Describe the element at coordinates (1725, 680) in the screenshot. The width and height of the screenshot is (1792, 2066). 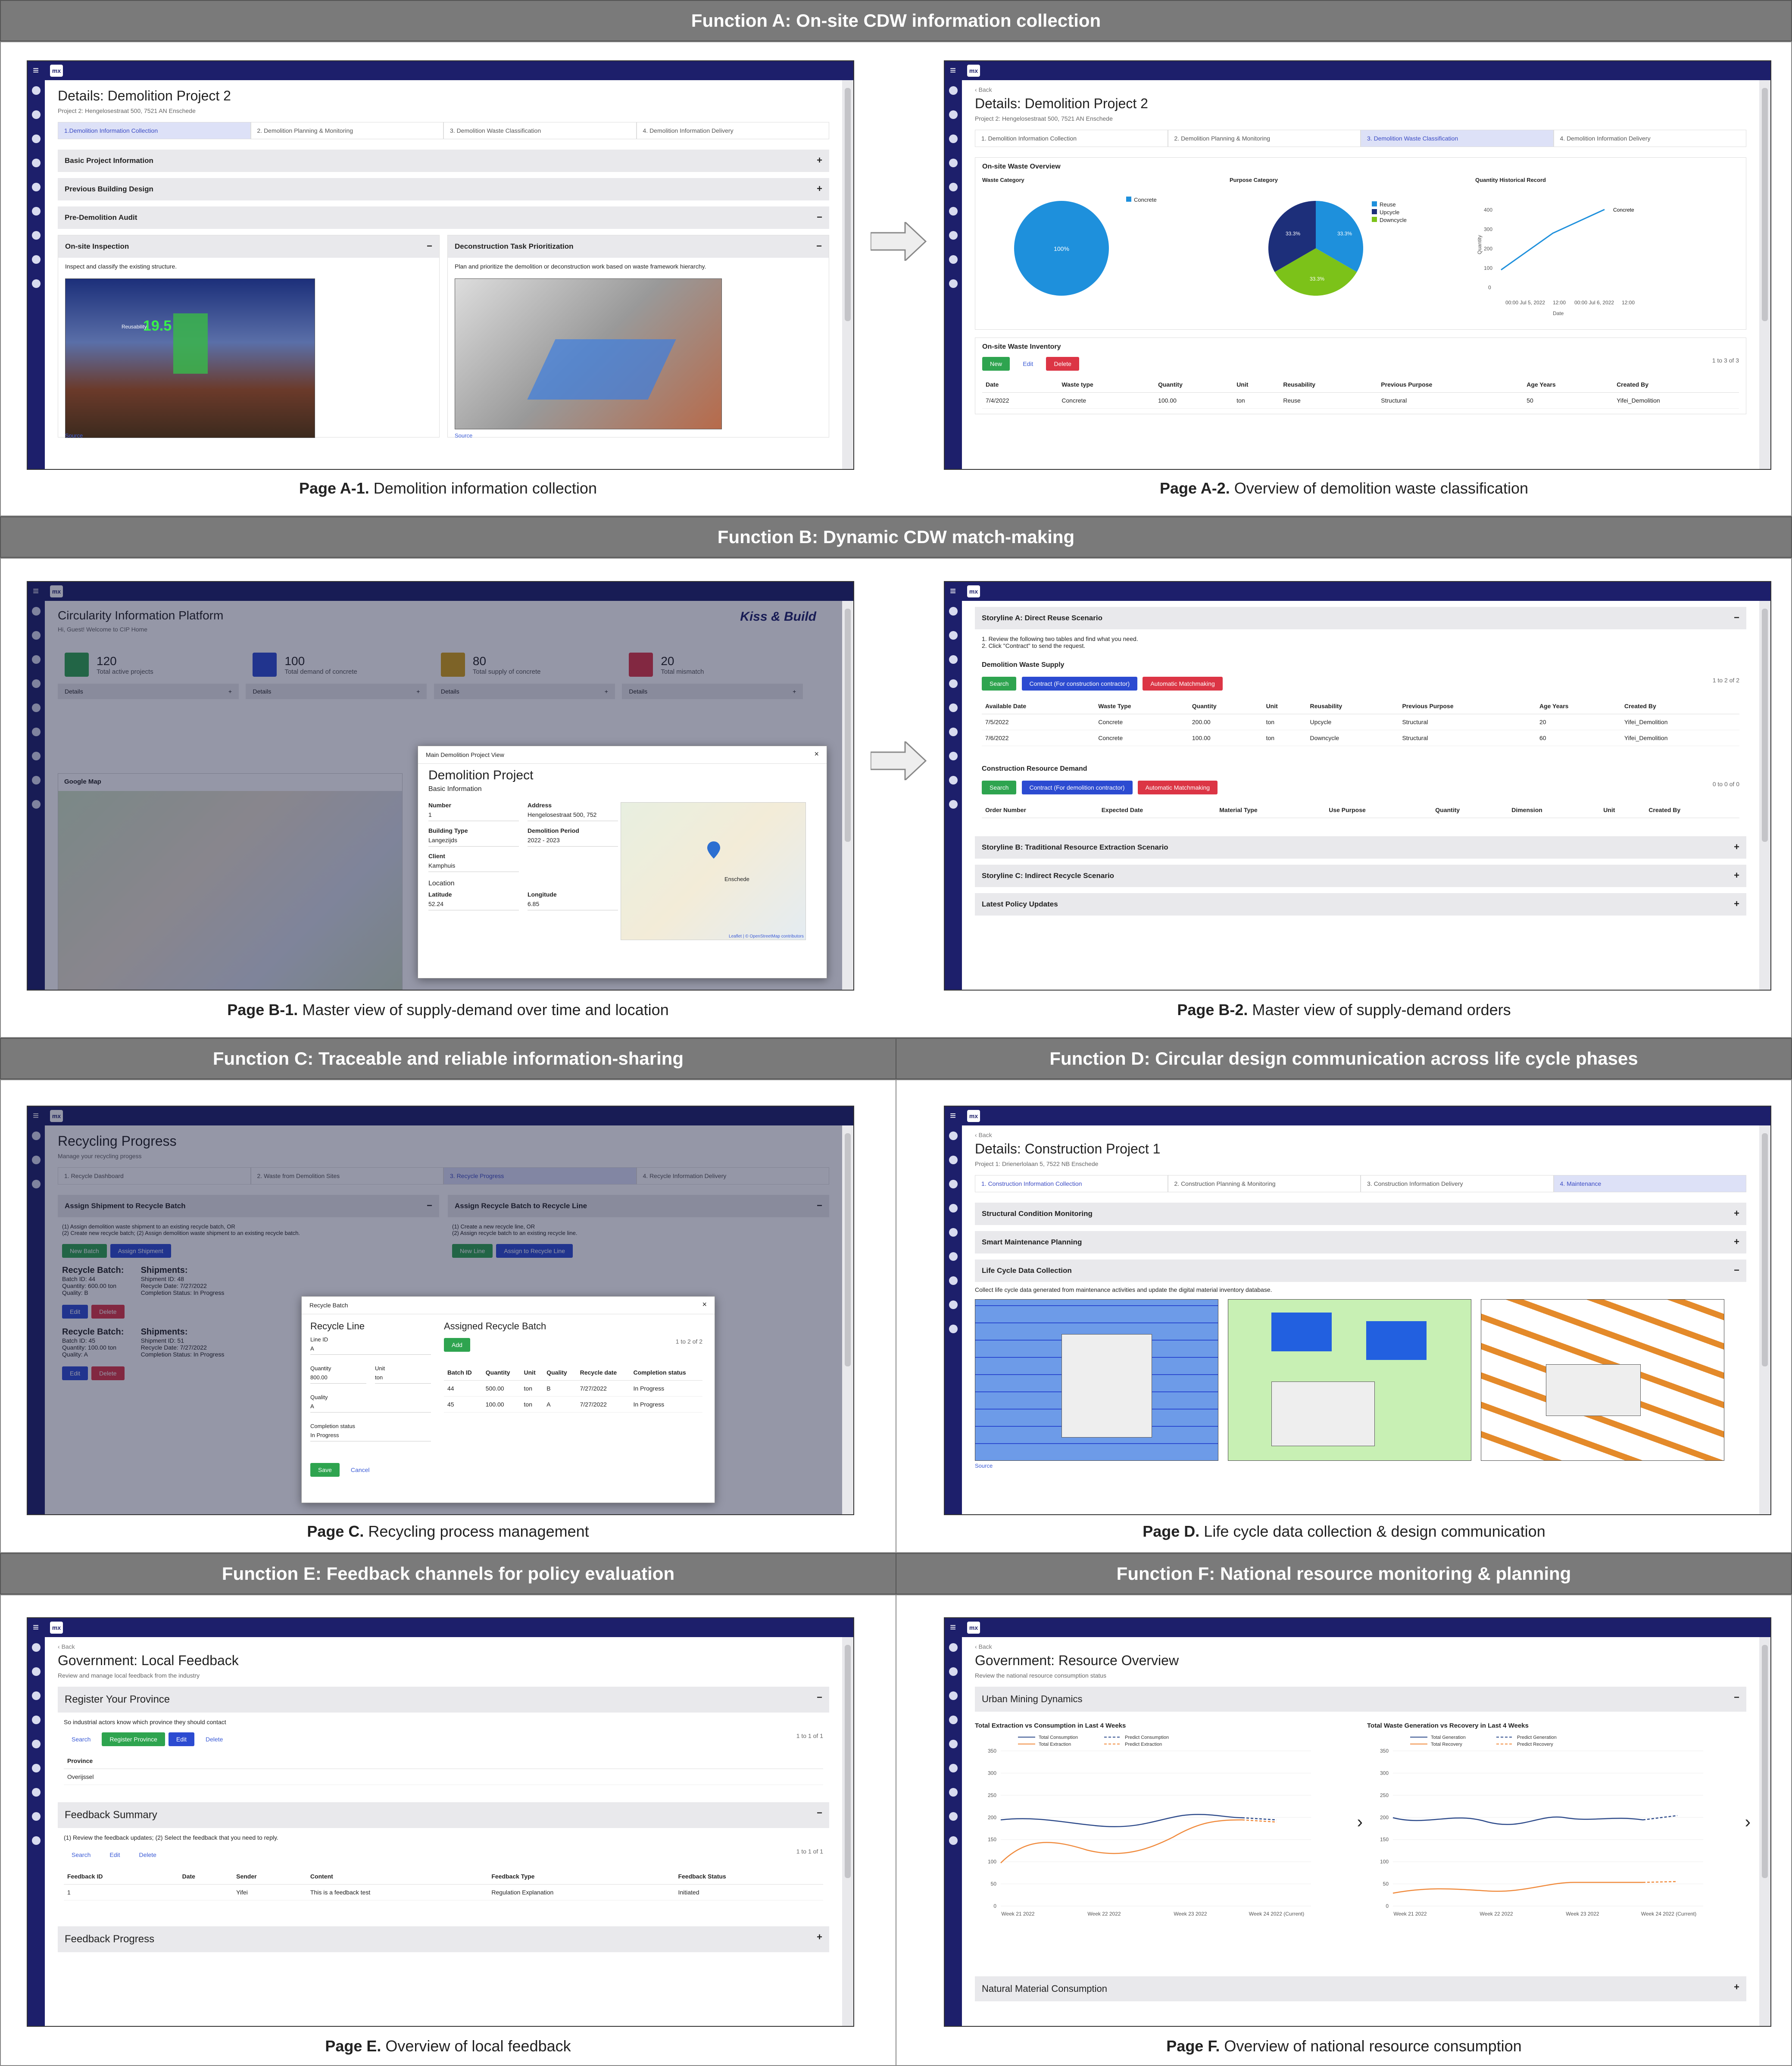
I see `pager: 1 to 2 of 2` at that location.